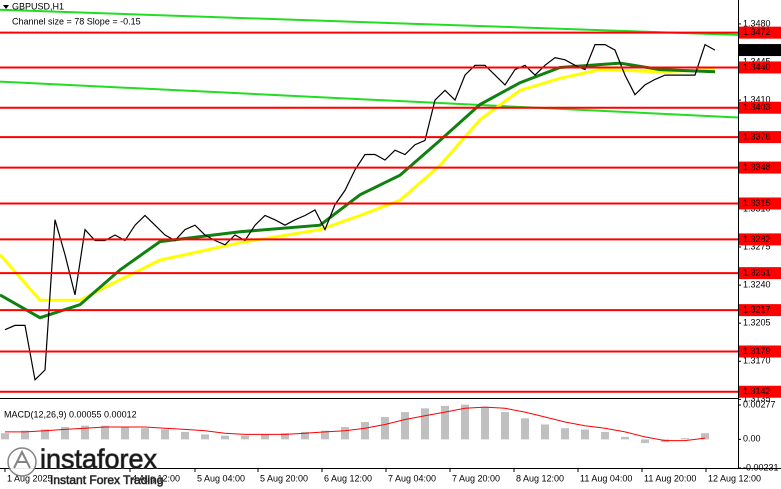 Image resolution: width=781 pixels, height=489 pixels. I want to click on y-tick-label: 1.3240, so click(757, 284).